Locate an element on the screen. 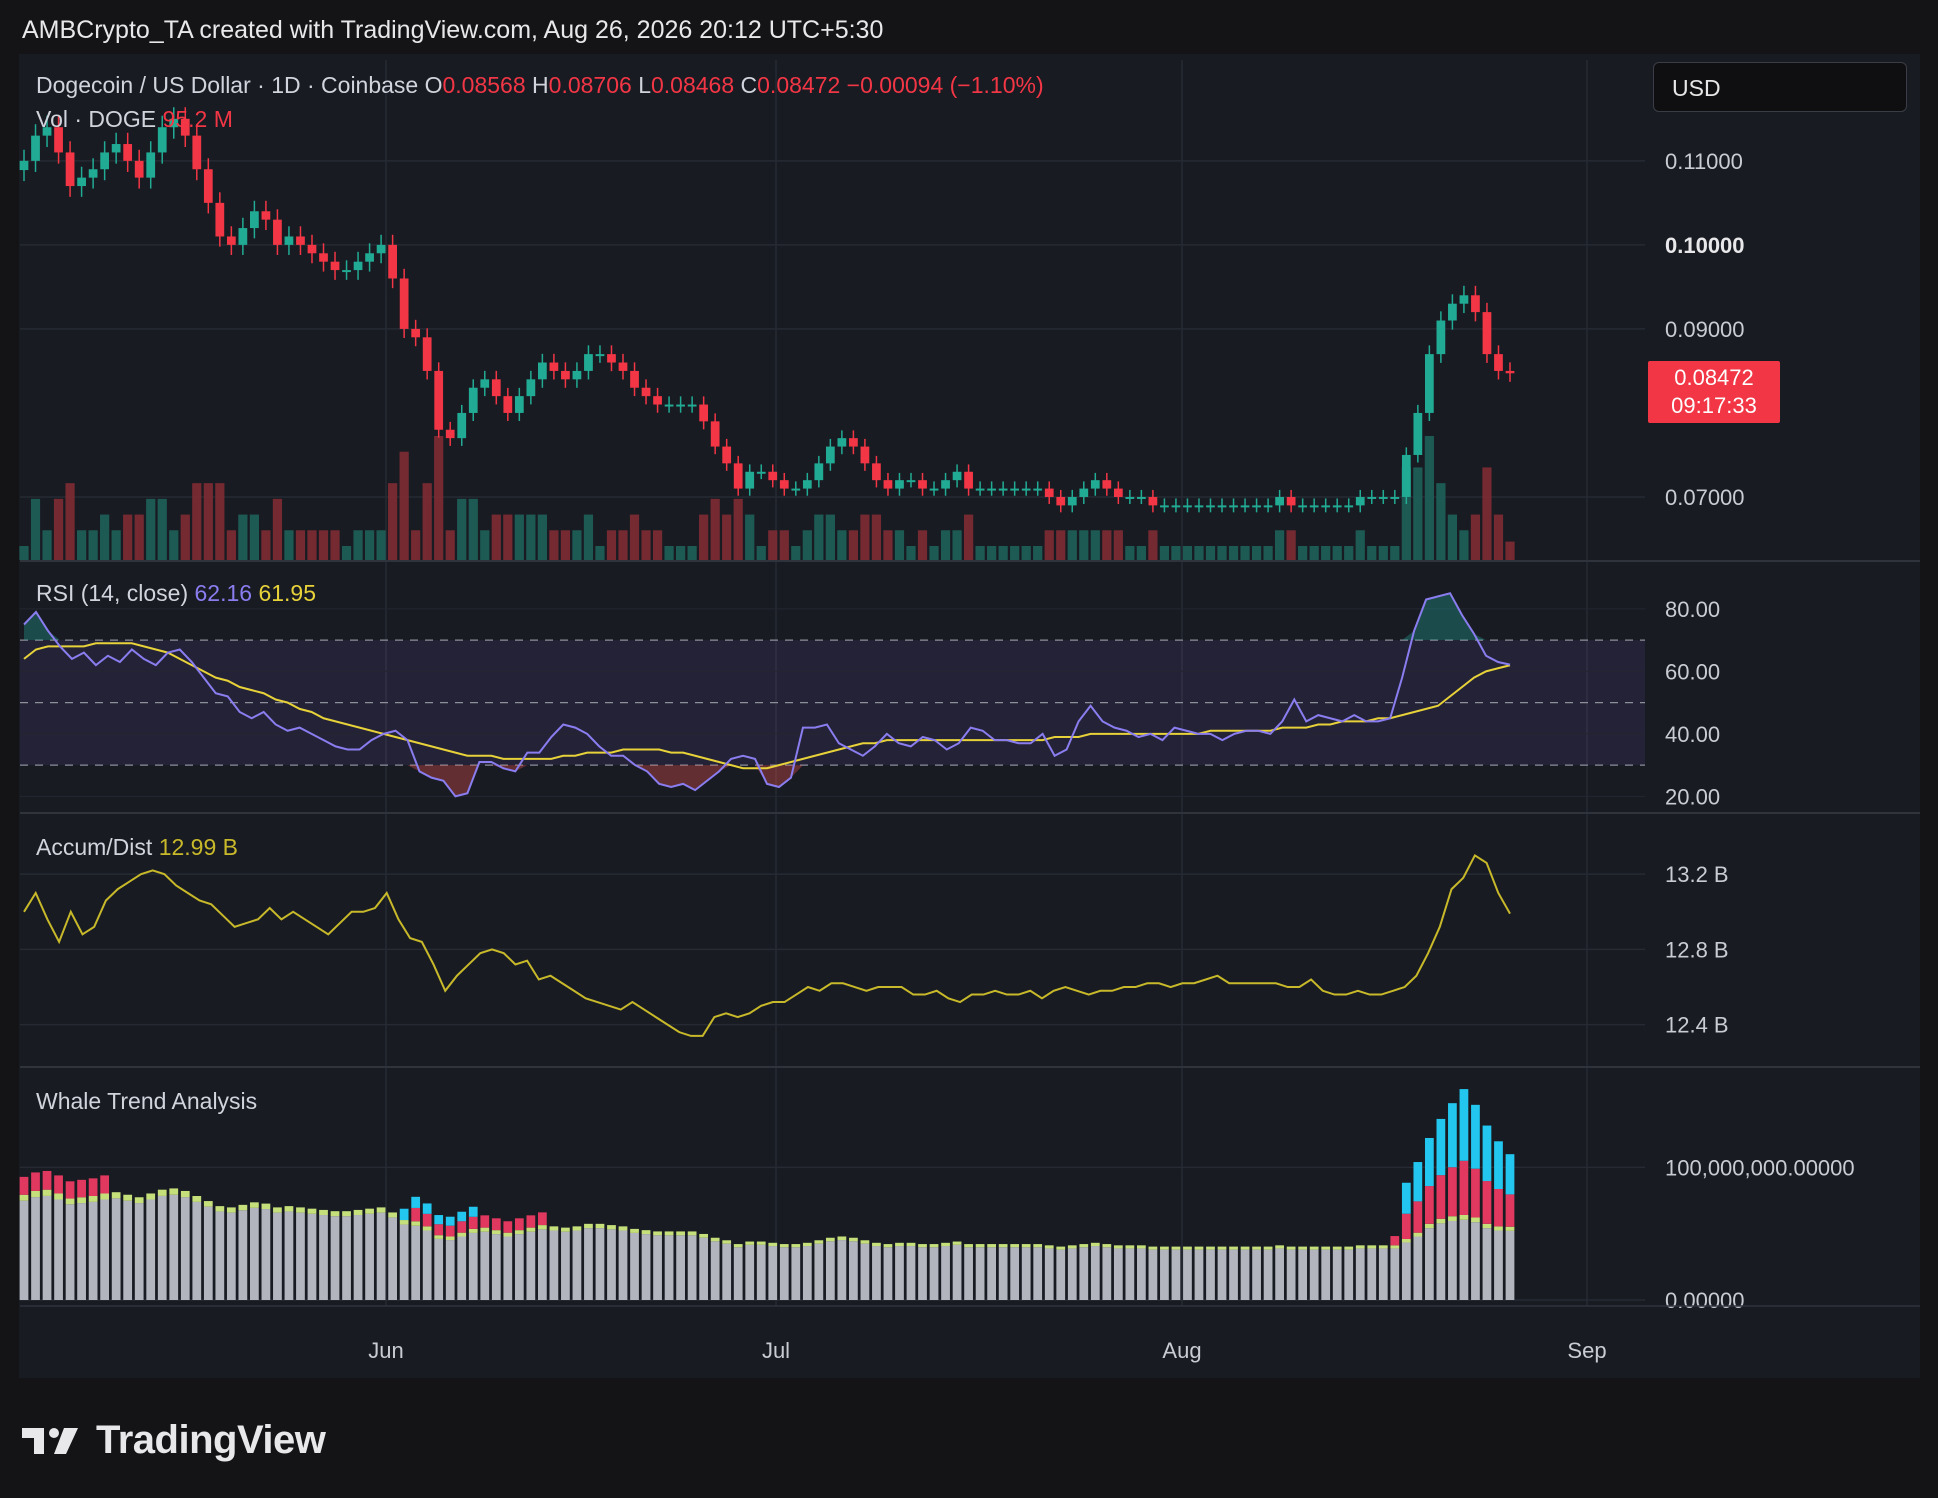 Image resolution: width=1938 pixels, height=1498 pixels. price-axis-label: 0.10000 is located at coordinates (1705, 245).